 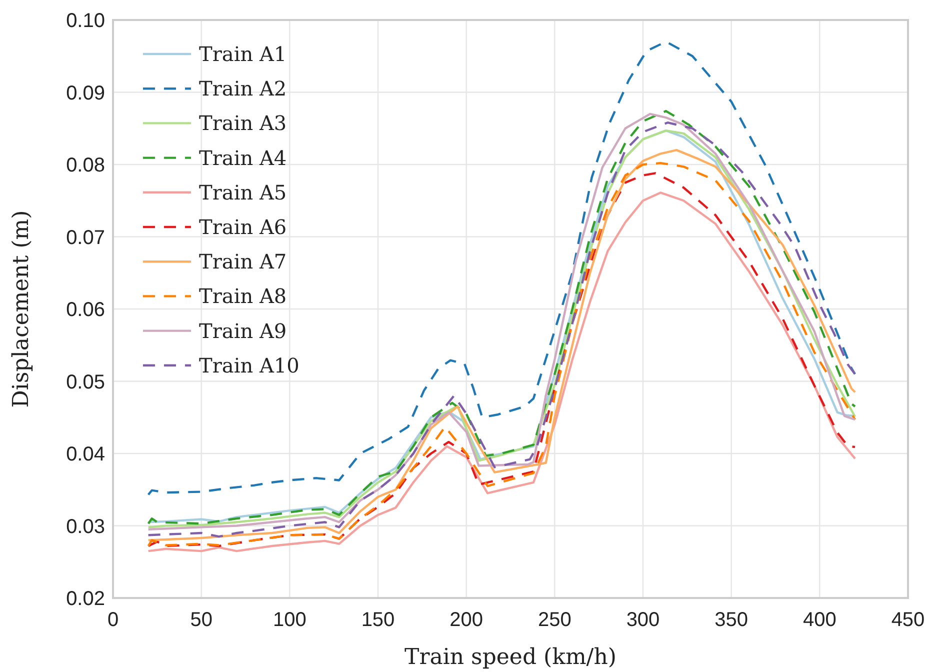 I want to click on x-tick-label: 450, so click(x=908, y=620).